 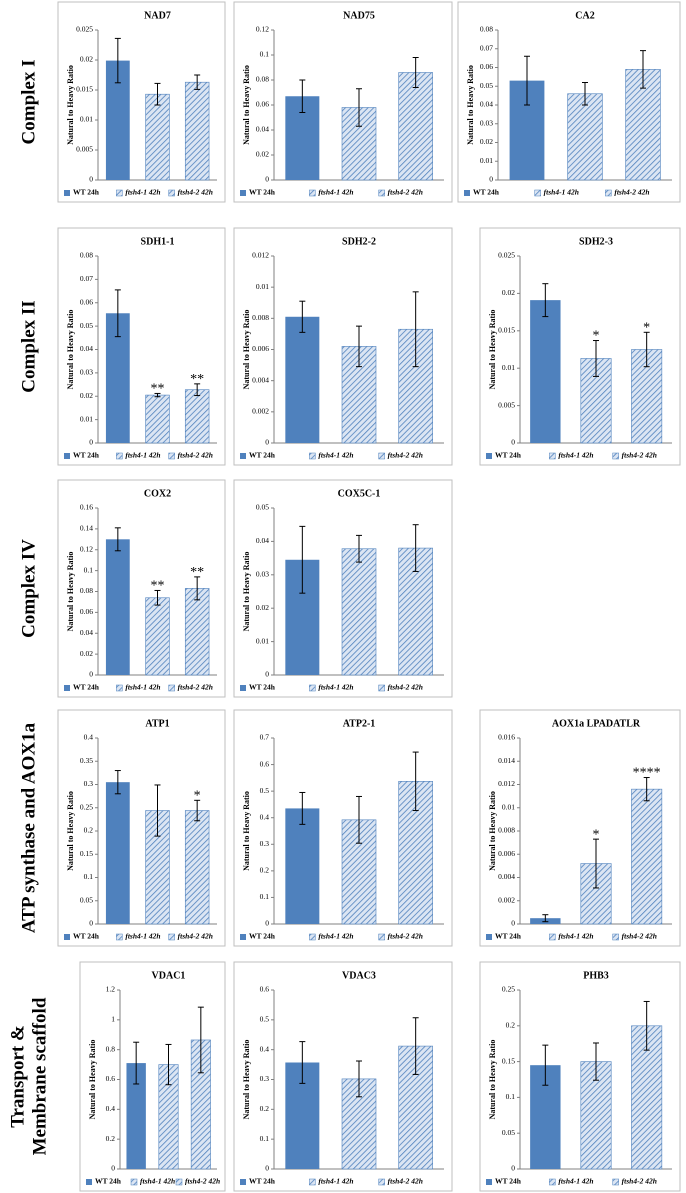 What do you see at coordinates (359, 975) in the screenshot?
I see `chart-title: VDAC3` at bounding box center [359, 975].